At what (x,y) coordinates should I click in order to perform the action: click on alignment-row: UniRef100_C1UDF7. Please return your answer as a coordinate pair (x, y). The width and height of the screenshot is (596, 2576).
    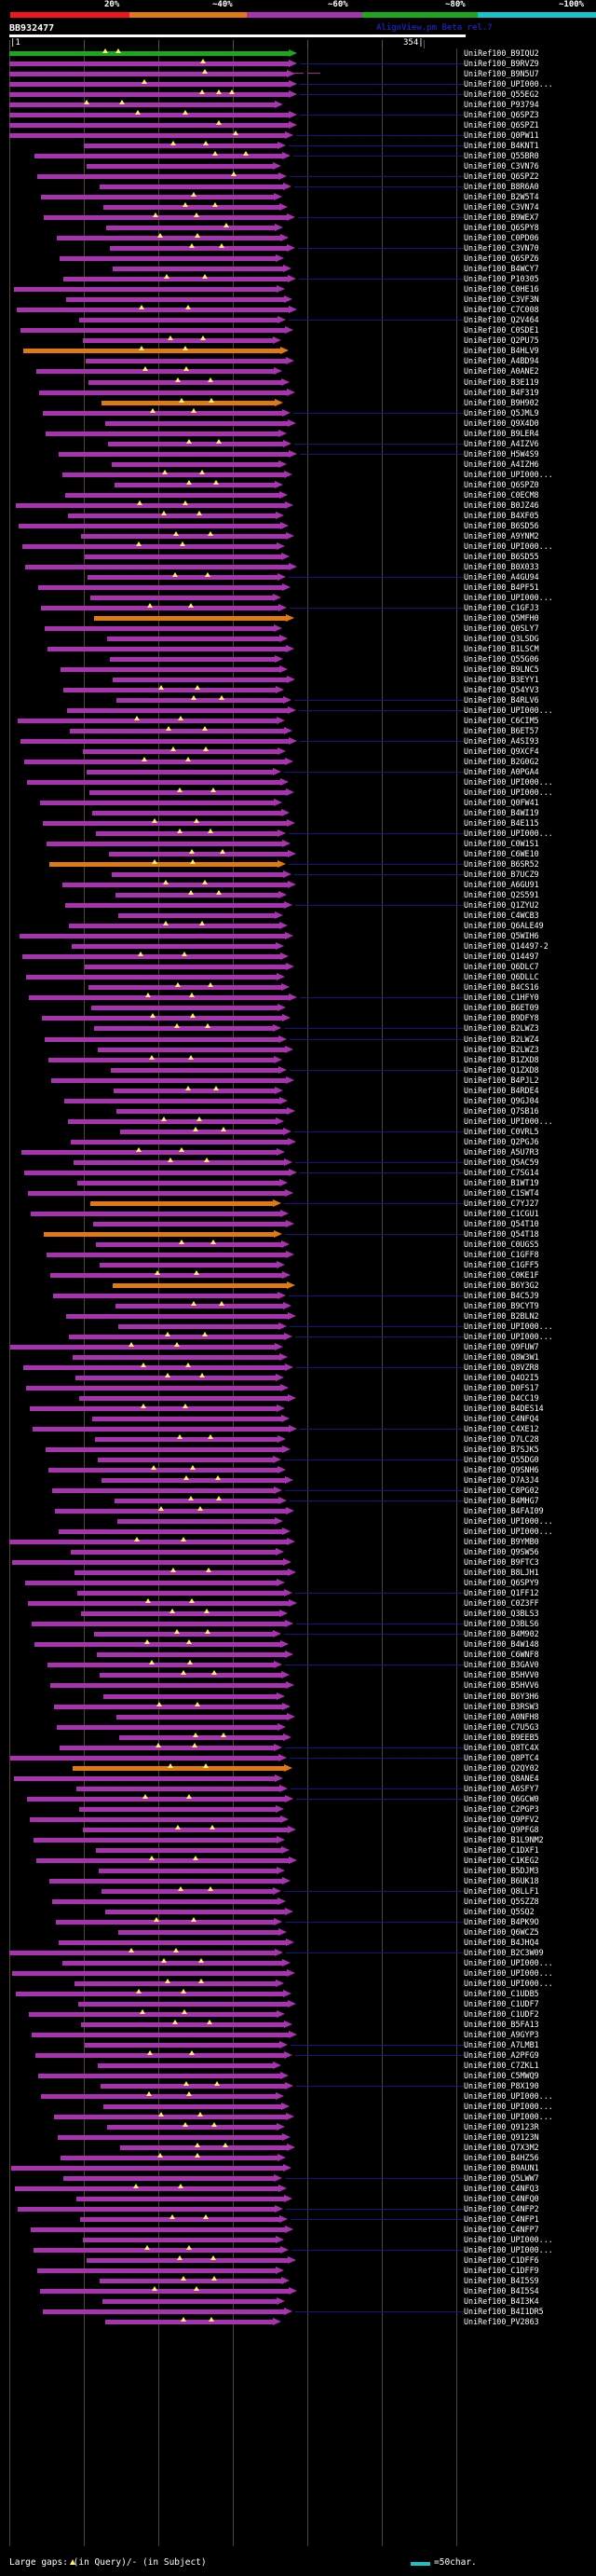
    Looking at the image, I should click on (298, 2004).